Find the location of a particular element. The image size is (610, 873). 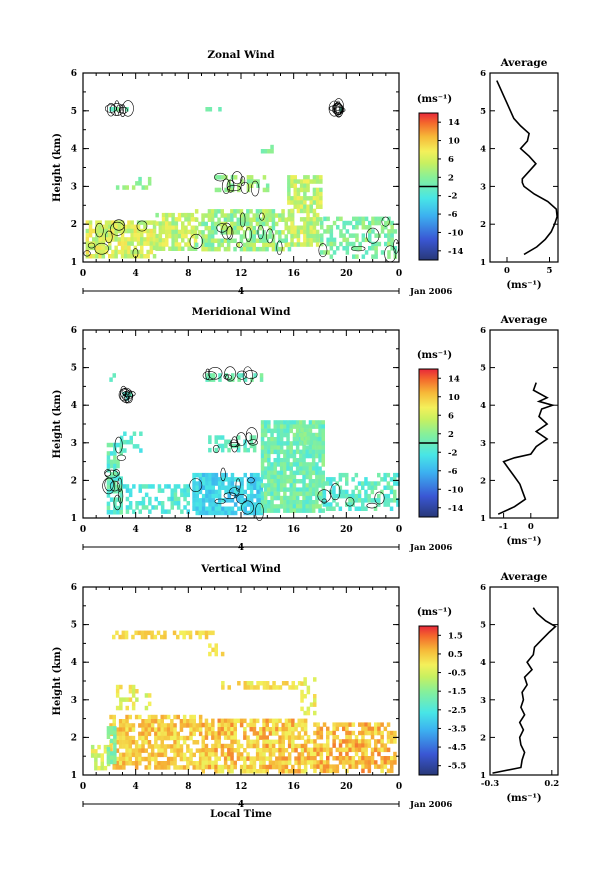

average-profile-line is located at coordinates (527, 168).